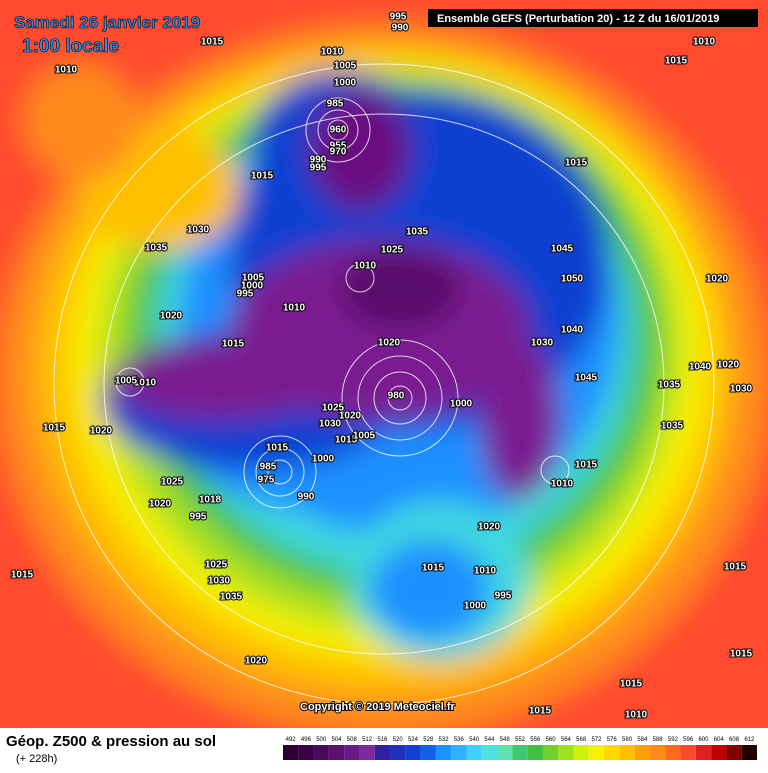  What do you see at coordinates (291, 740) in the screenshot?
I see `legend-label: 492` at bounding box center [291, 740].